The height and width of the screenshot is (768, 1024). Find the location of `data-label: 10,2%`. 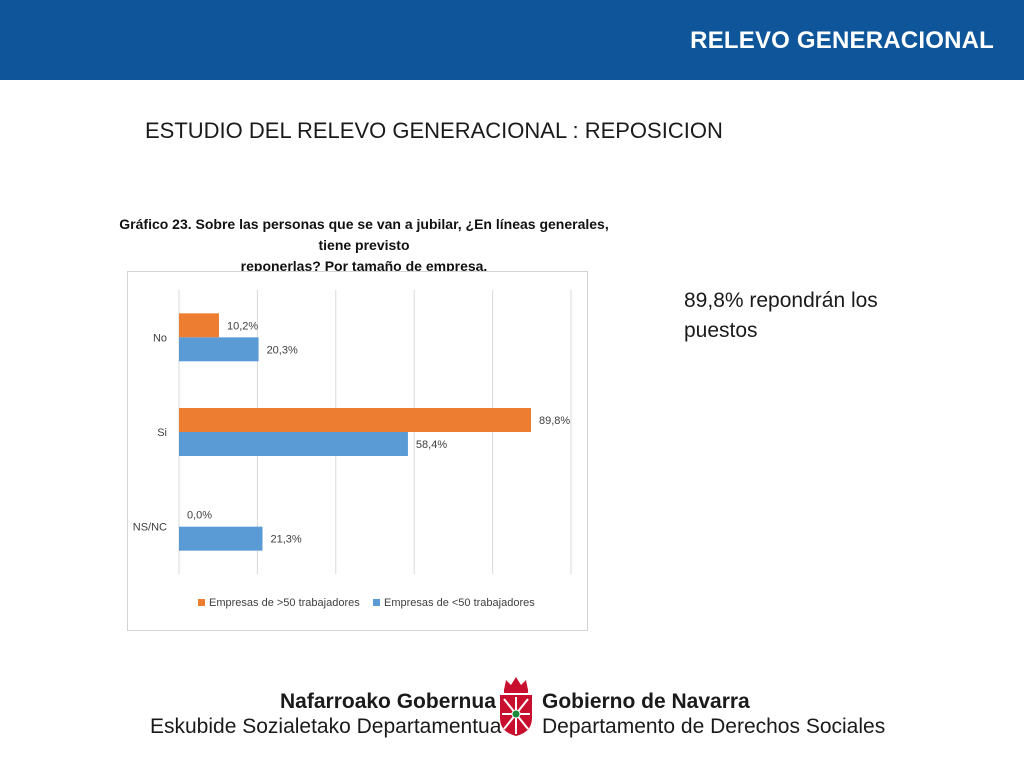

data-label: 10,2% is located at coordinates (242, 326).